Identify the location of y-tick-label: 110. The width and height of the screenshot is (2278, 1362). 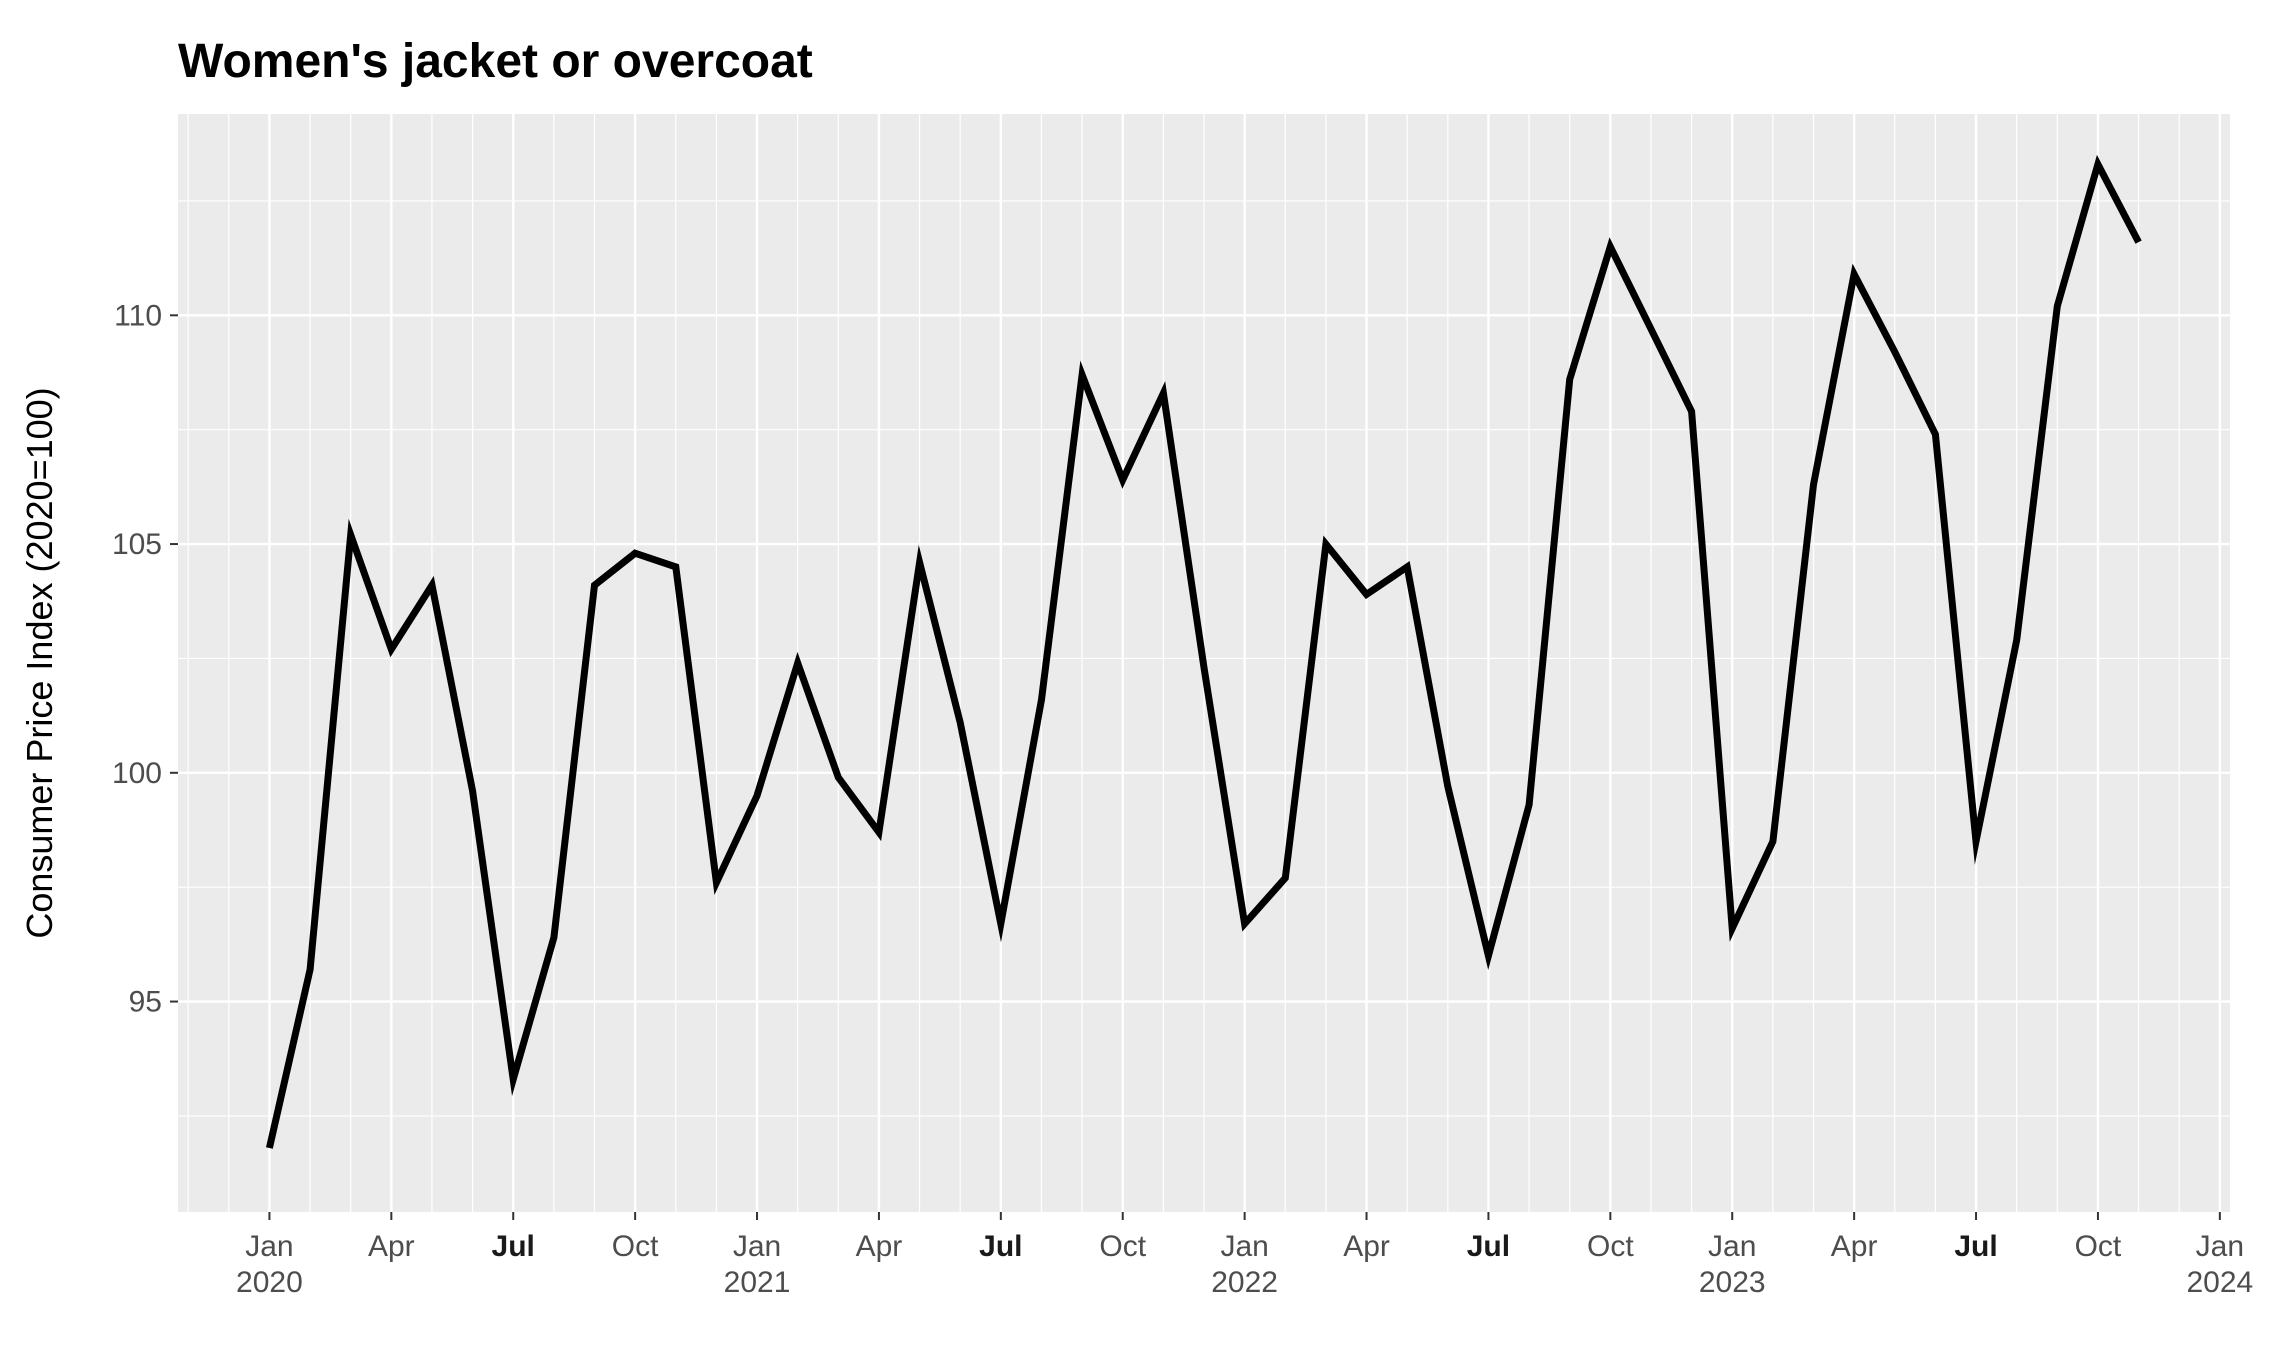
(138, 315).